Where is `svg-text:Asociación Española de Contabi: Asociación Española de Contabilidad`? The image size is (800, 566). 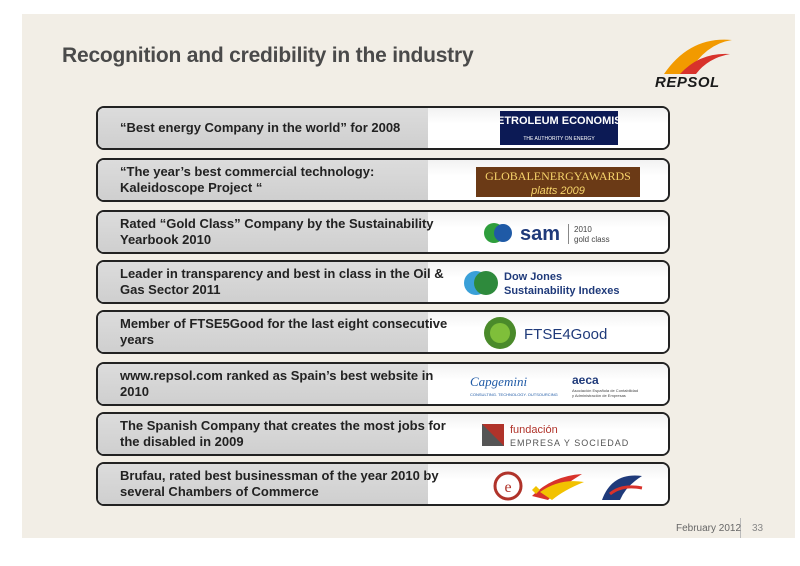
svg-text:Asociación Española de Contabi: Asociación Española de Contabilidad is located at coordinates (605, 390).